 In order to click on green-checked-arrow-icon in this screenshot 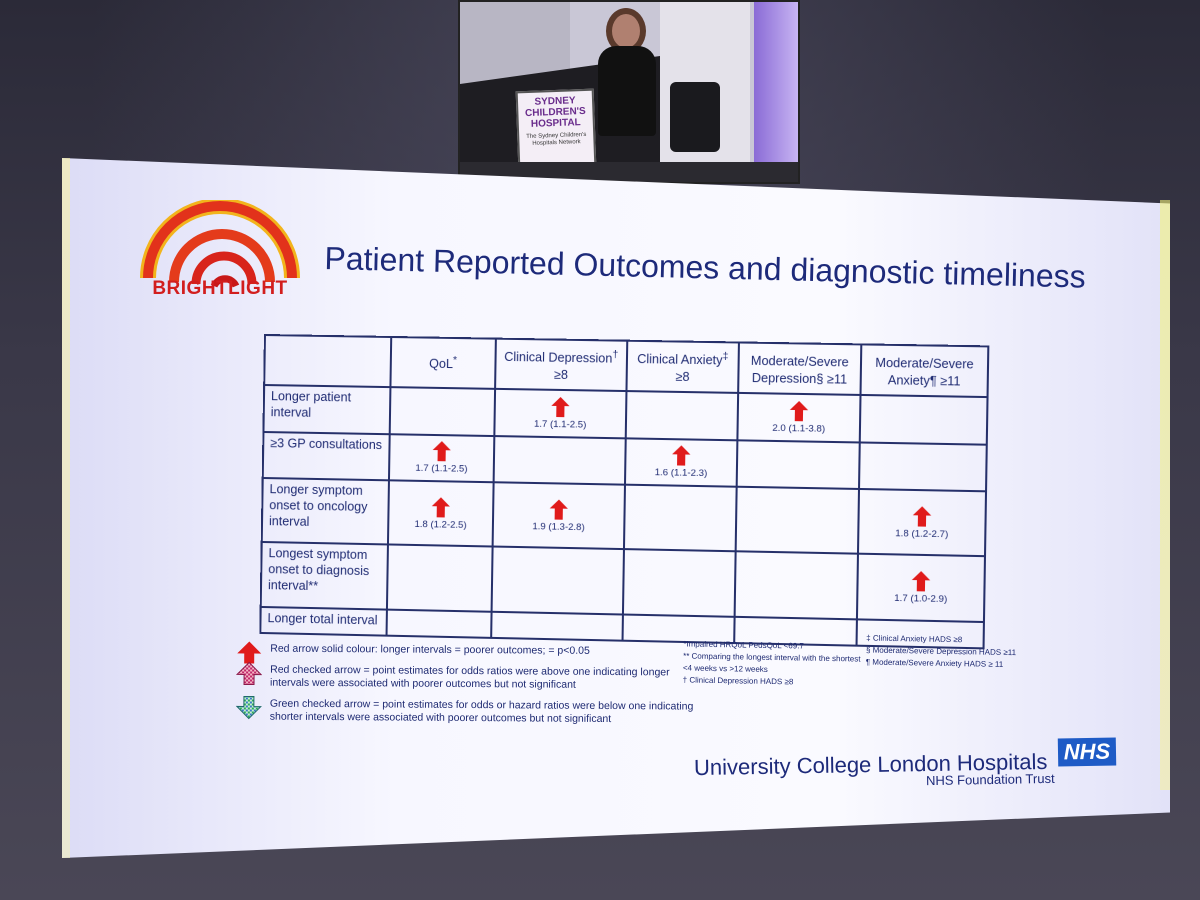, I will do `click(248, 707)`.